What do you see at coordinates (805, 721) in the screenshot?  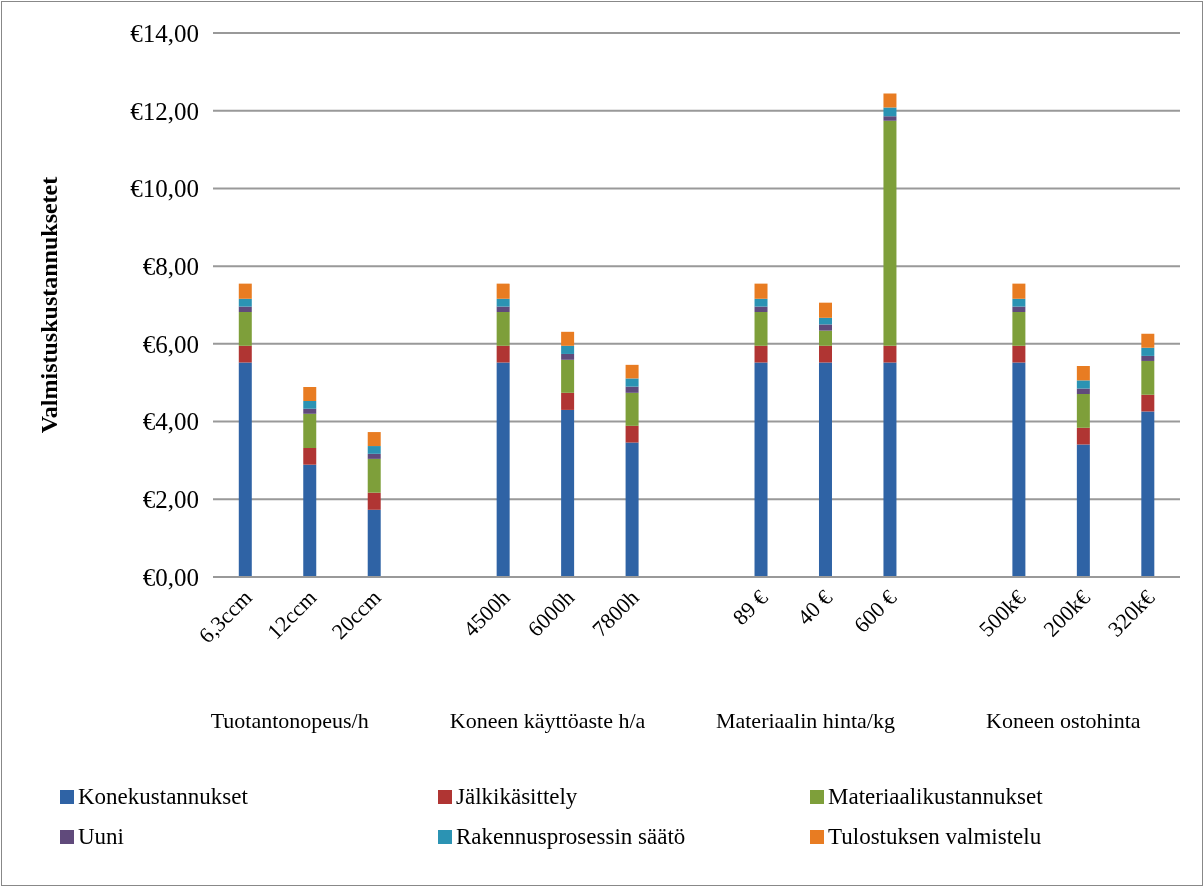 I see `text: Materiaalin hinta/kg` at bounding box center [805, 721].